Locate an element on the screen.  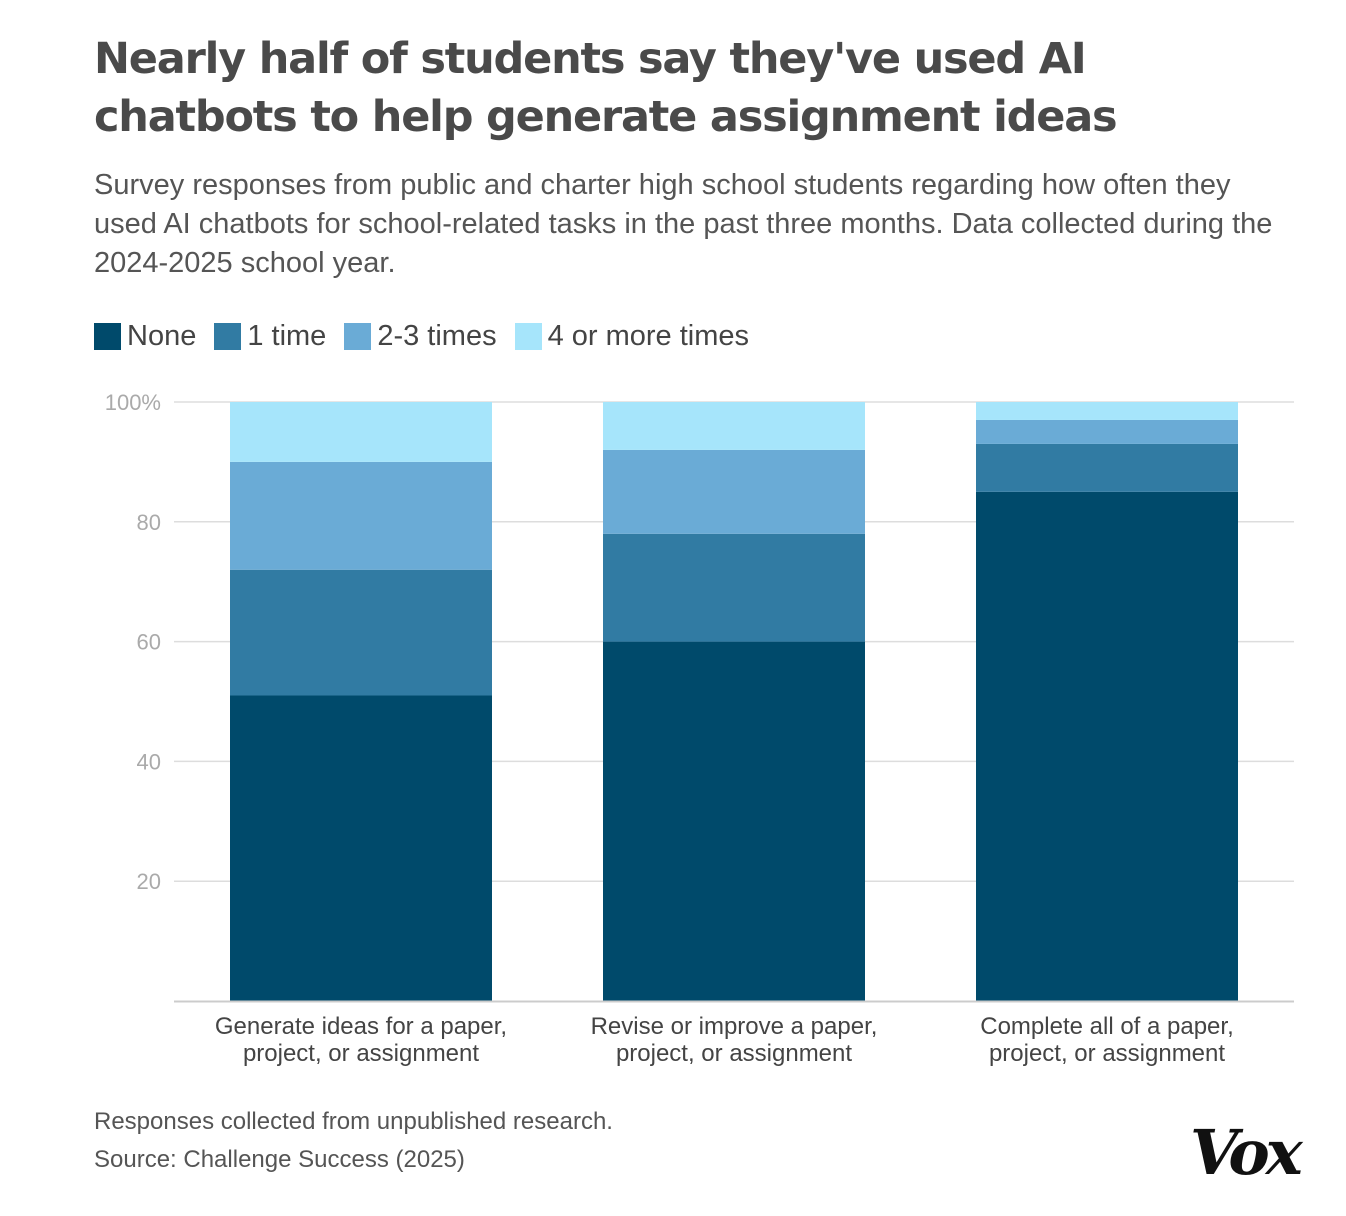
legend-item-1-time: 1 time is located at coordinates (270, 336).